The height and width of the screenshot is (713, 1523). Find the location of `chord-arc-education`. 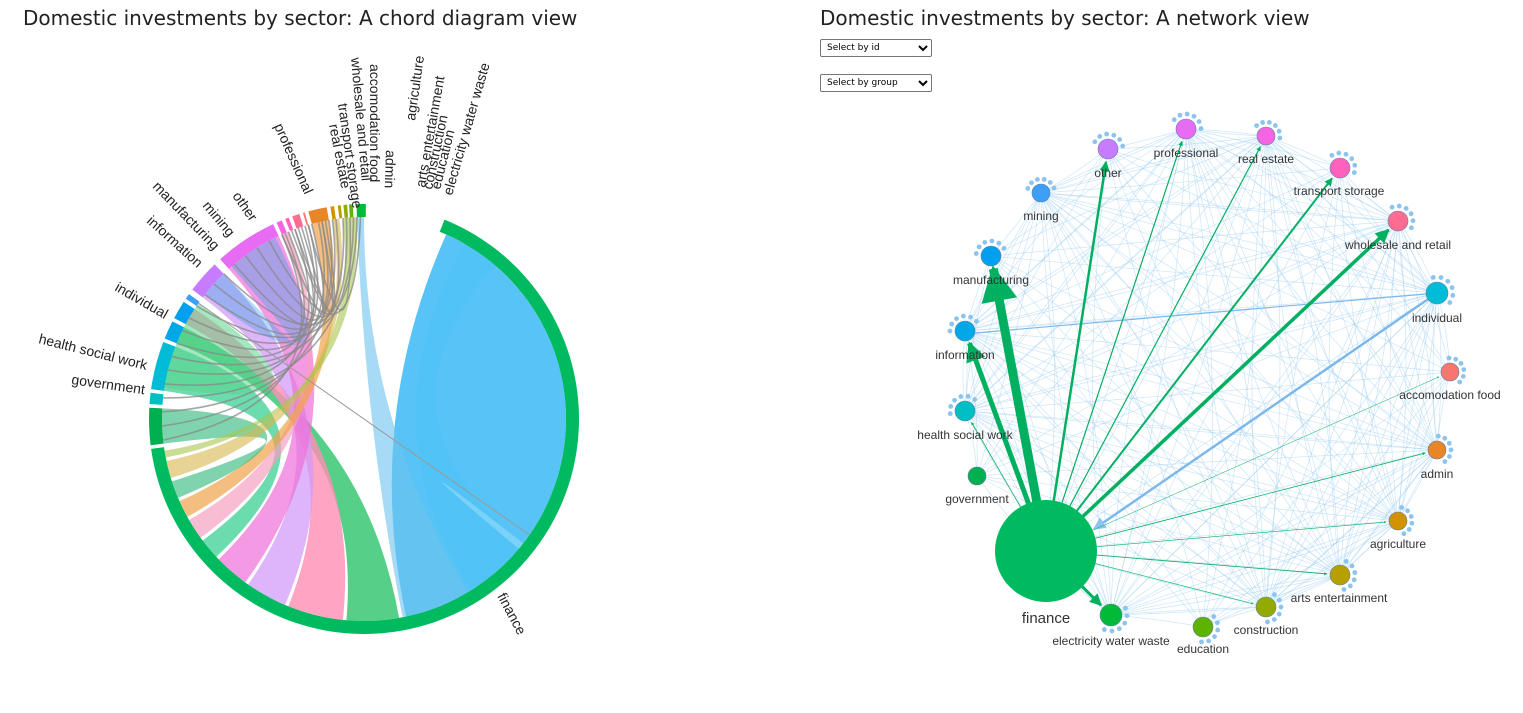

chord-arc-education is located at coordinates (351, 211).